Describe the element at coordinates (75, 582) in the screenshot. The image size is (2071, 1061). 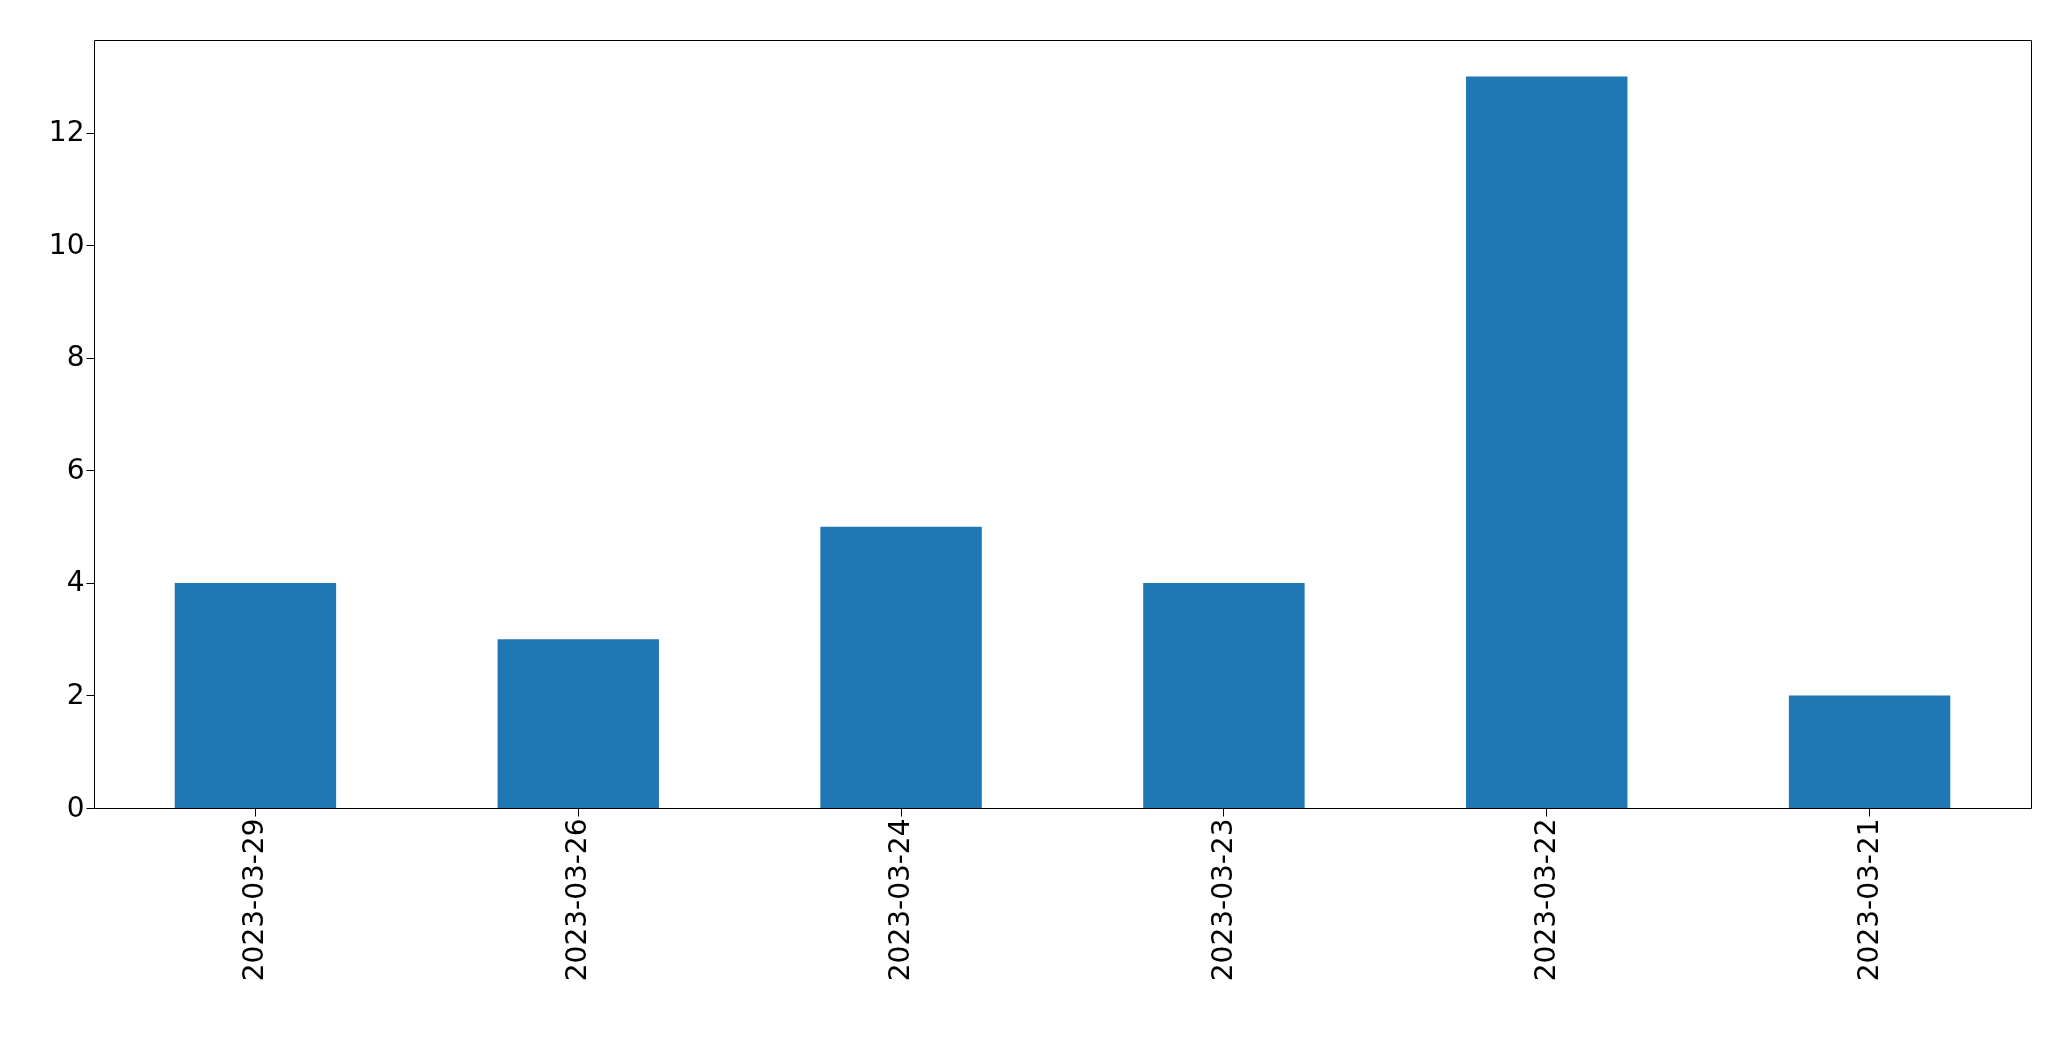
I see `y-tick-label: 4` at that location.